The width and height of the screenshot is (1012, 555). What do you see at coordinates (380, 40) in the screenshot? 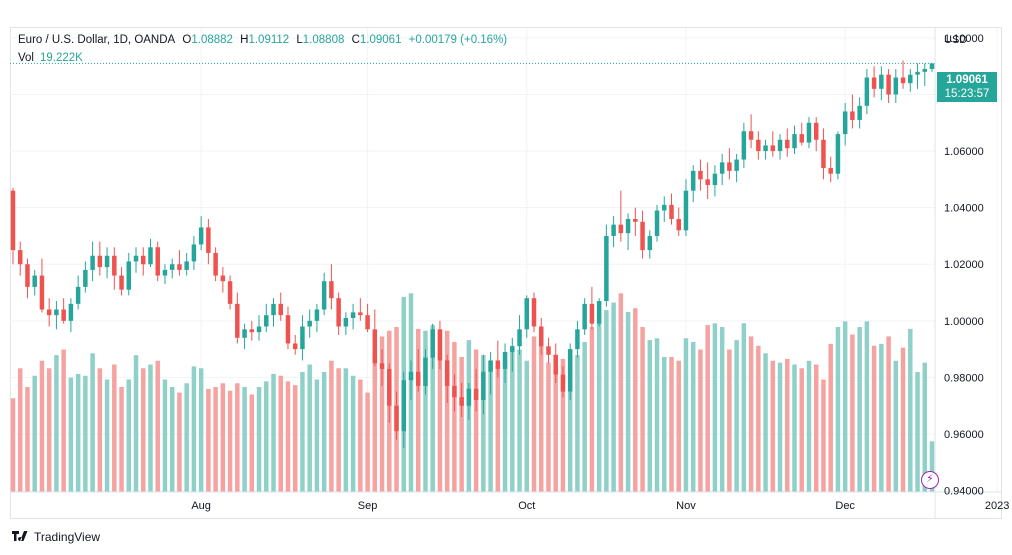
I see `close-value: 1.09061` at bounding box center [380, 40].